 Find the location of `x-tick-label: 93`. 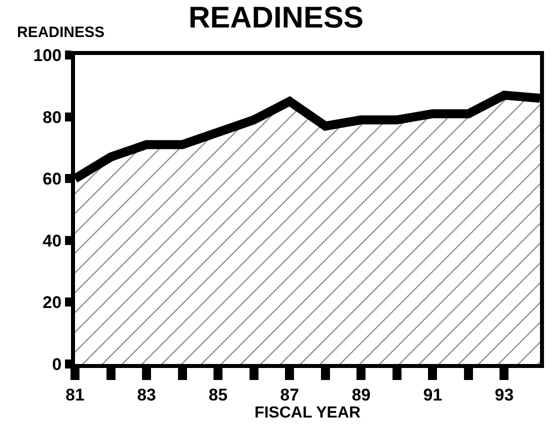

x-tick-label: 93 is located at coordinates (504, 394).